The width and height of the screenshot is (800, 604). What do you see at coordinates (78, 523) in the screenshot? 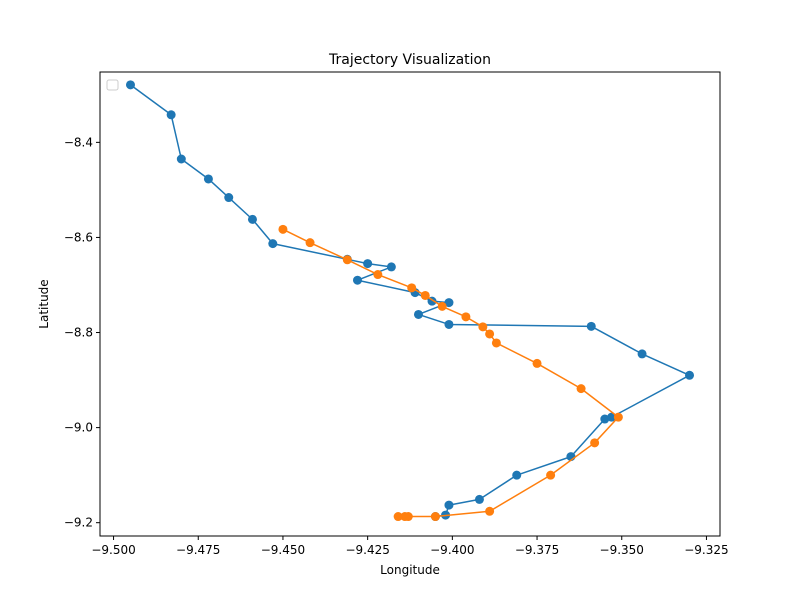
I see `y-tick-label: −9.2` at bounding box center [78, 523].